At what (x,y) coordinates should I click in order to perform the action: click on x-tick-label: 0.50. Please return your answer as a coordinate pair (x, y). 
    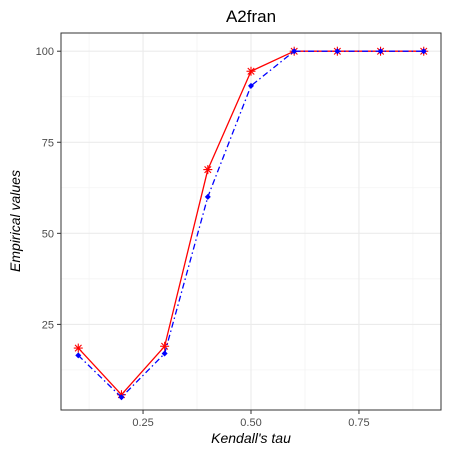
    Looking at the image, I should click on (250, 423).